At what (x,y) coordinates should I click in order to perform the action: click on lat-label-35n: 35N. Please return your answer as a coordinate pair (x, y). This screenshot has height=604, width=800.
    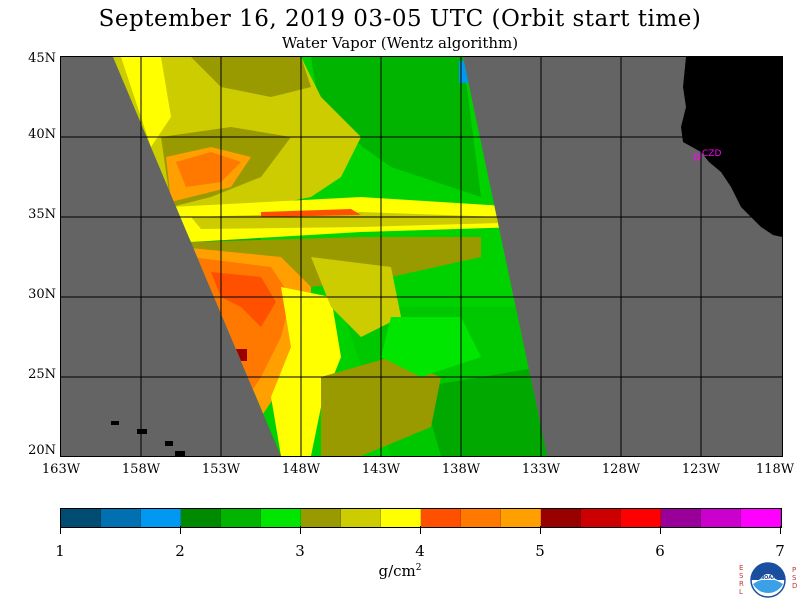
    Looking at the image, I should click on (42, 214).